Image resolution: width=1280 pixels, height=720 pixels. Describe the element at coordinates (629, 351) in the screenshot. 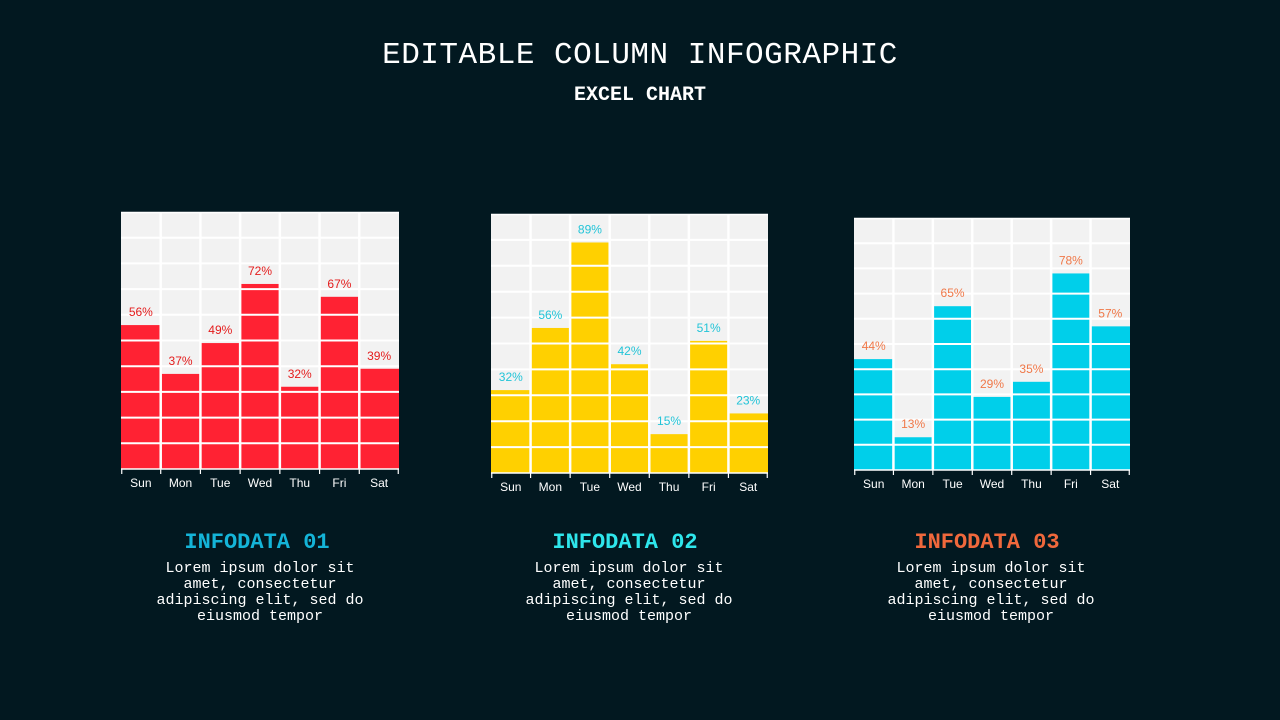

I see `data-label: 42%` at that location.